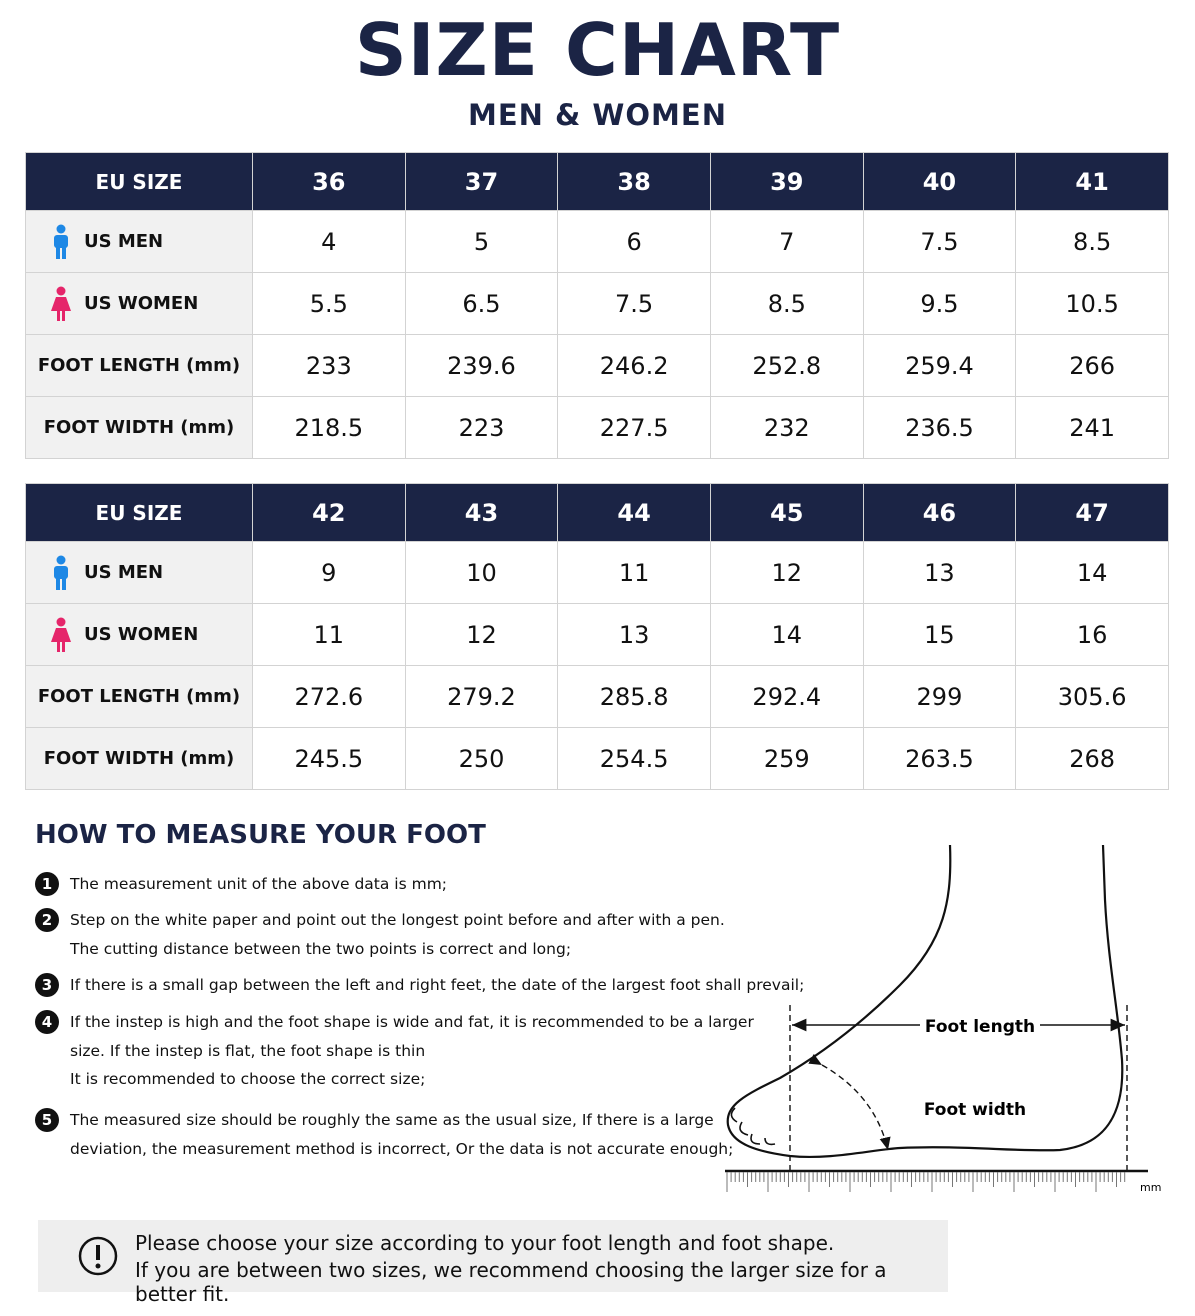  I want to click on cell: 9.5, so click(939, 303).